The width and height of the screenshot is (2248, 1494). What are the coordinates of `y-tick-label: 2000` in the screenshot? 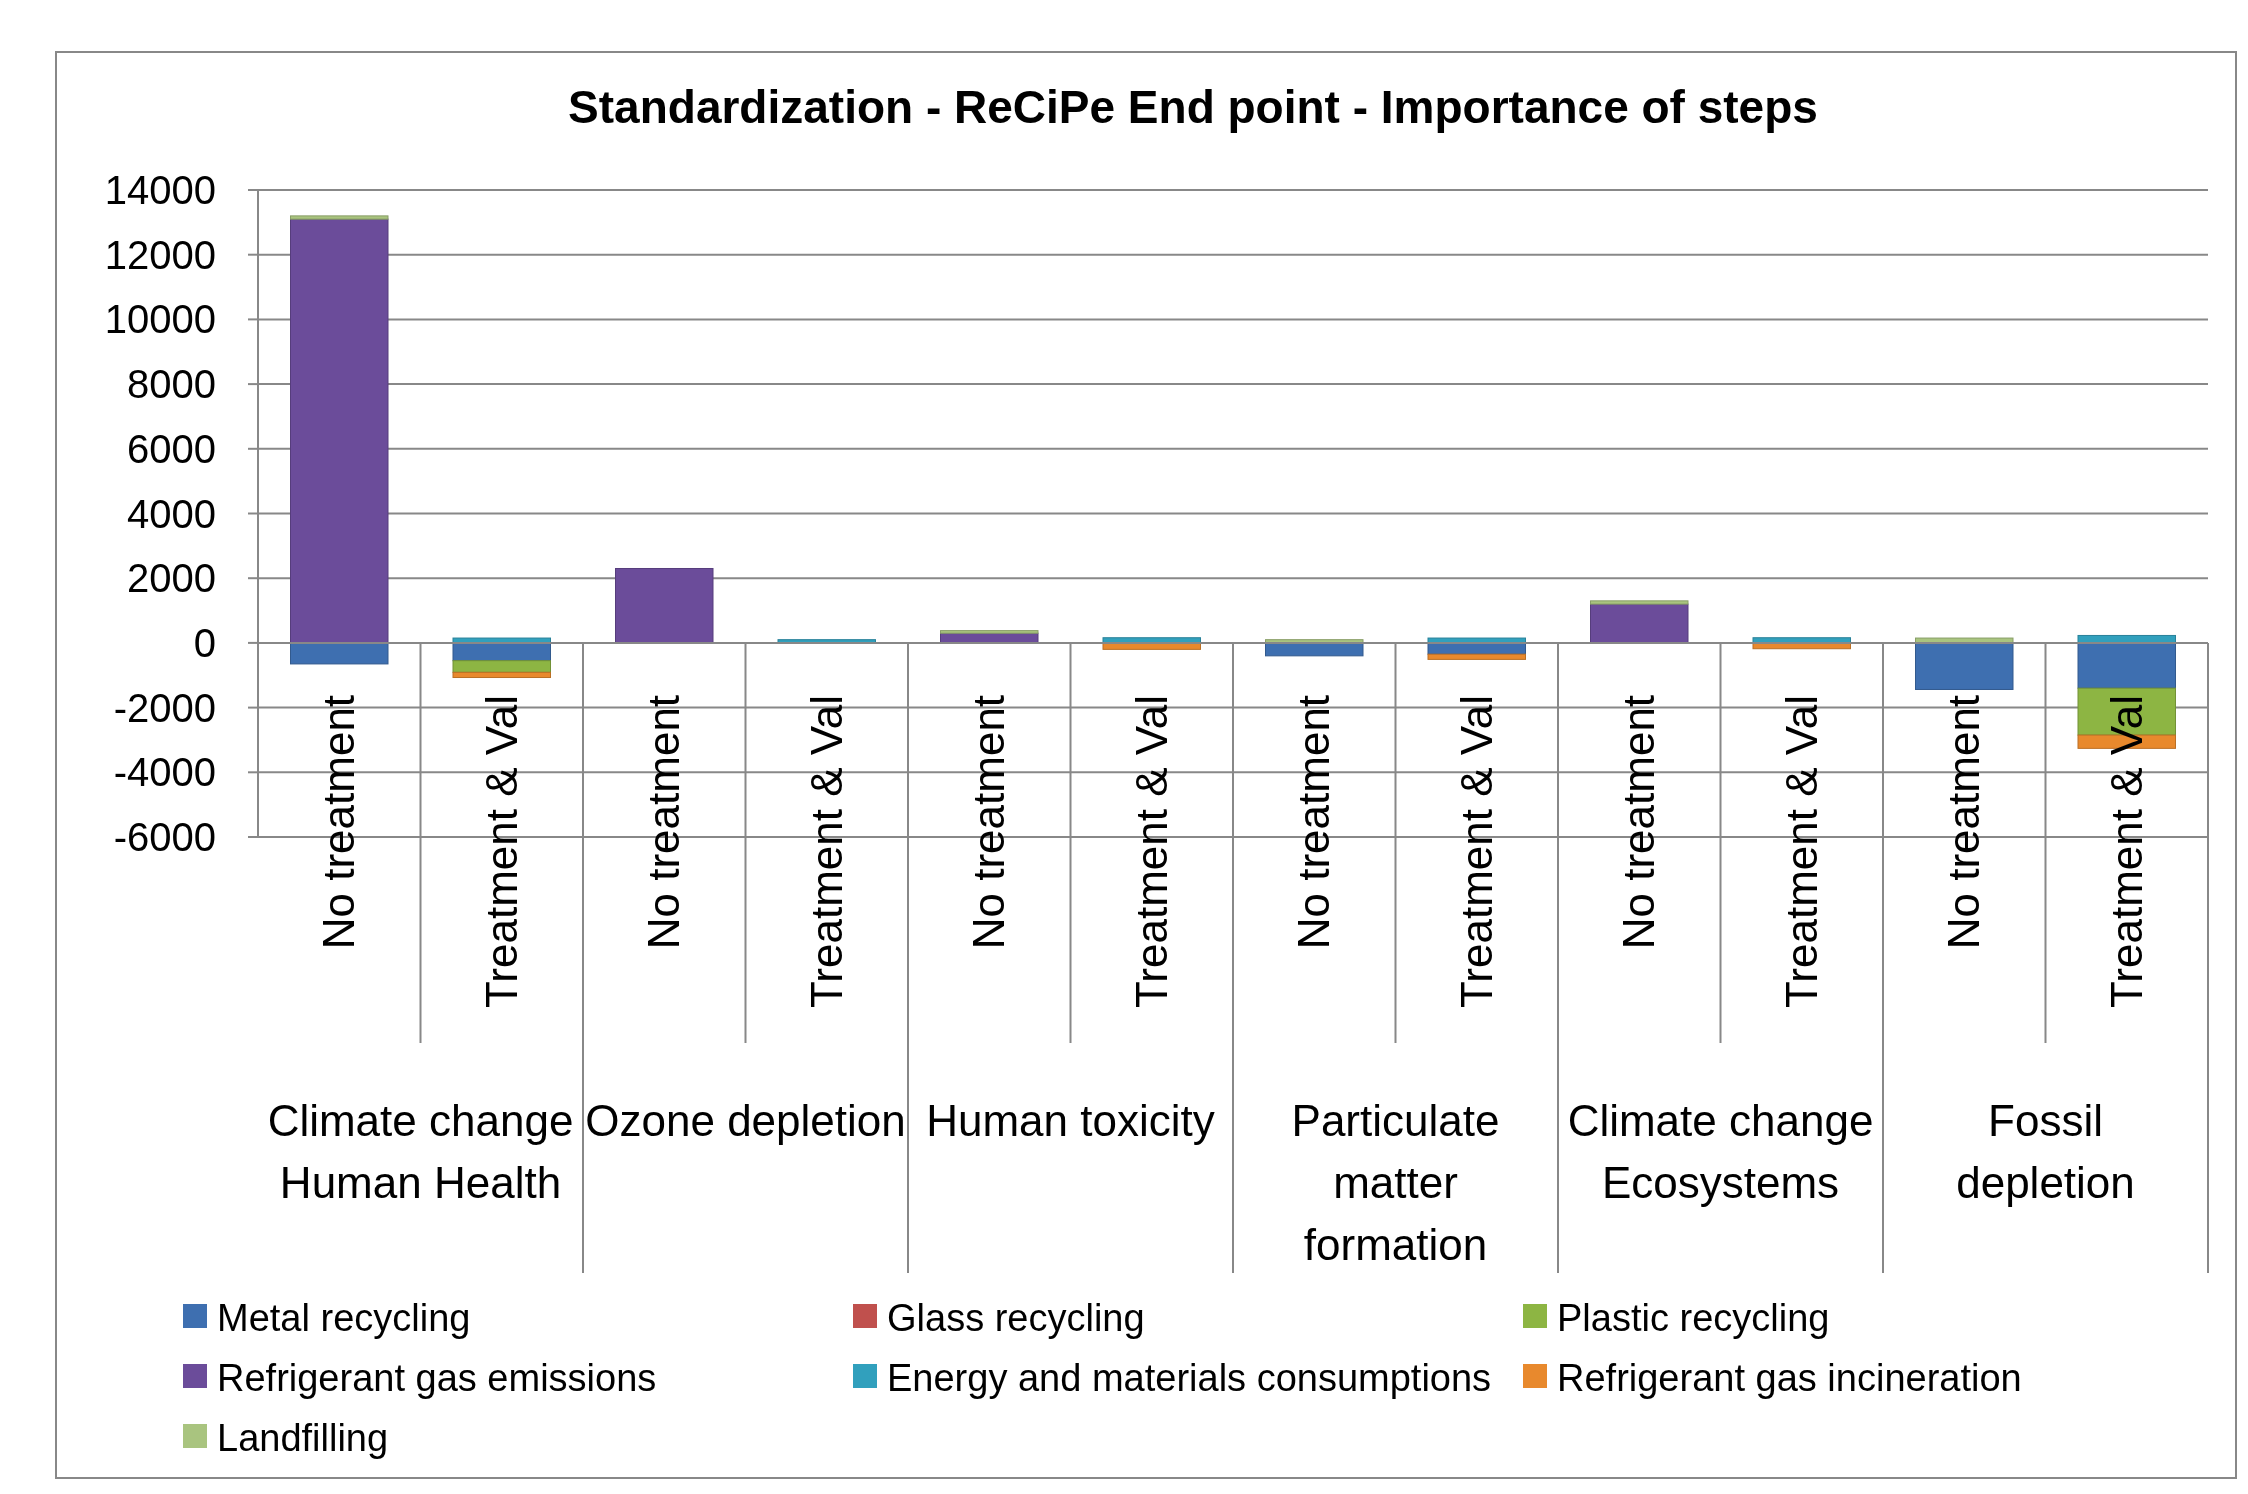 It's located at (171, 578).